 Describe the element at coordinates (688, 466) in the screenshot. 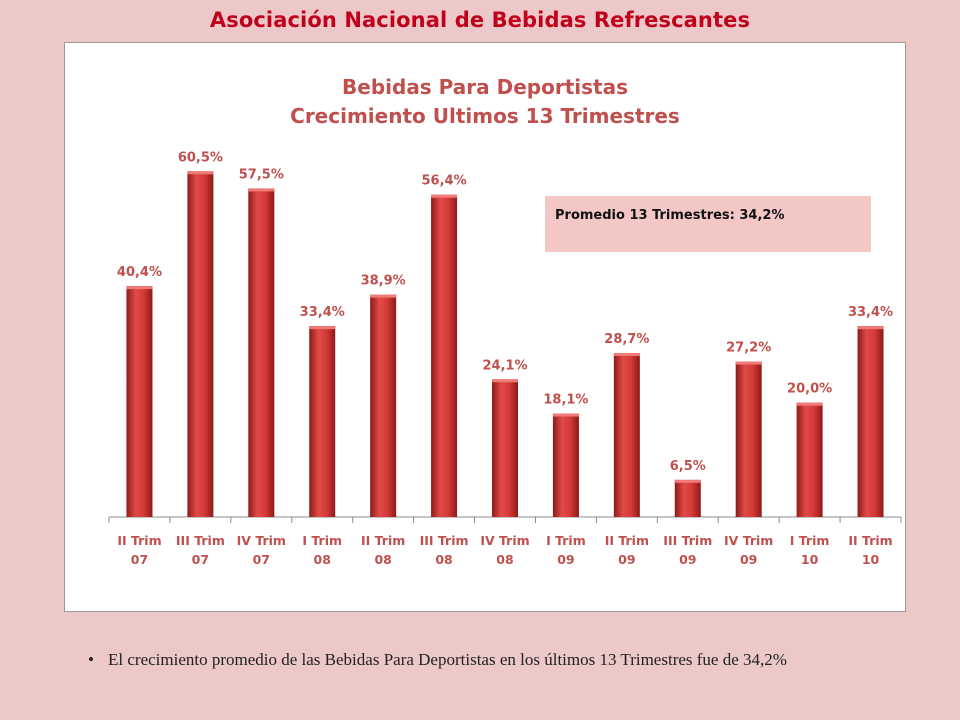

I see `data-label: 6,5%` at that location.